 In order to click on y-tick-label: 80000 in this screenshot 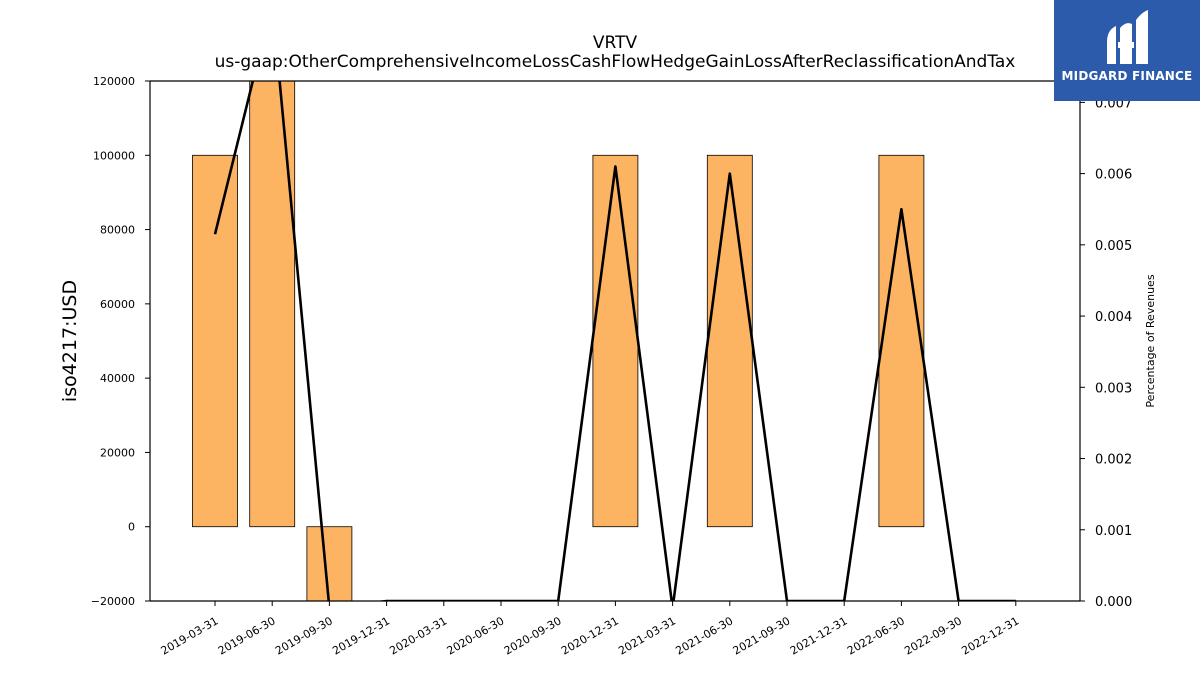, I will do `click(117, 230)`.